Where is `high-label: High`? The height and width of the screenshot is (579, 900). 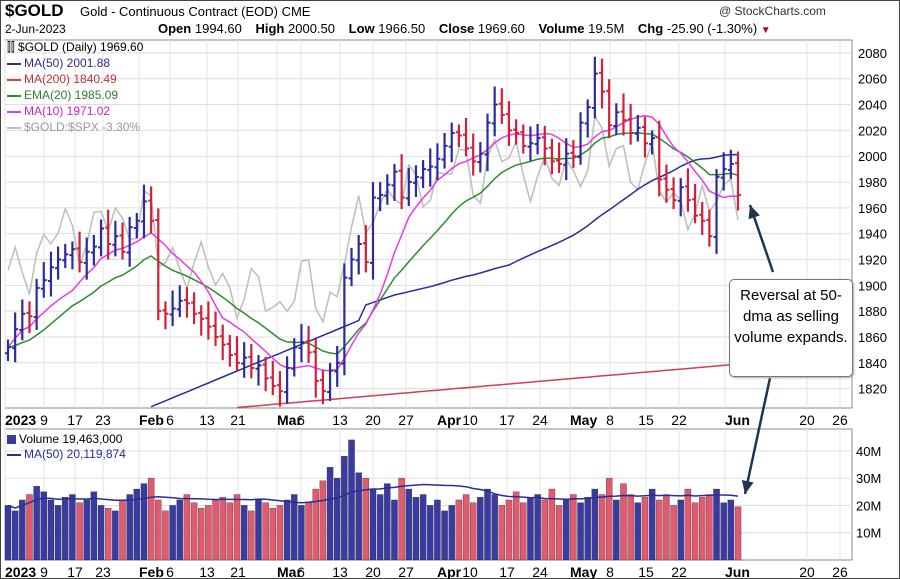 high-label: High is located at coordinates (270, 28).